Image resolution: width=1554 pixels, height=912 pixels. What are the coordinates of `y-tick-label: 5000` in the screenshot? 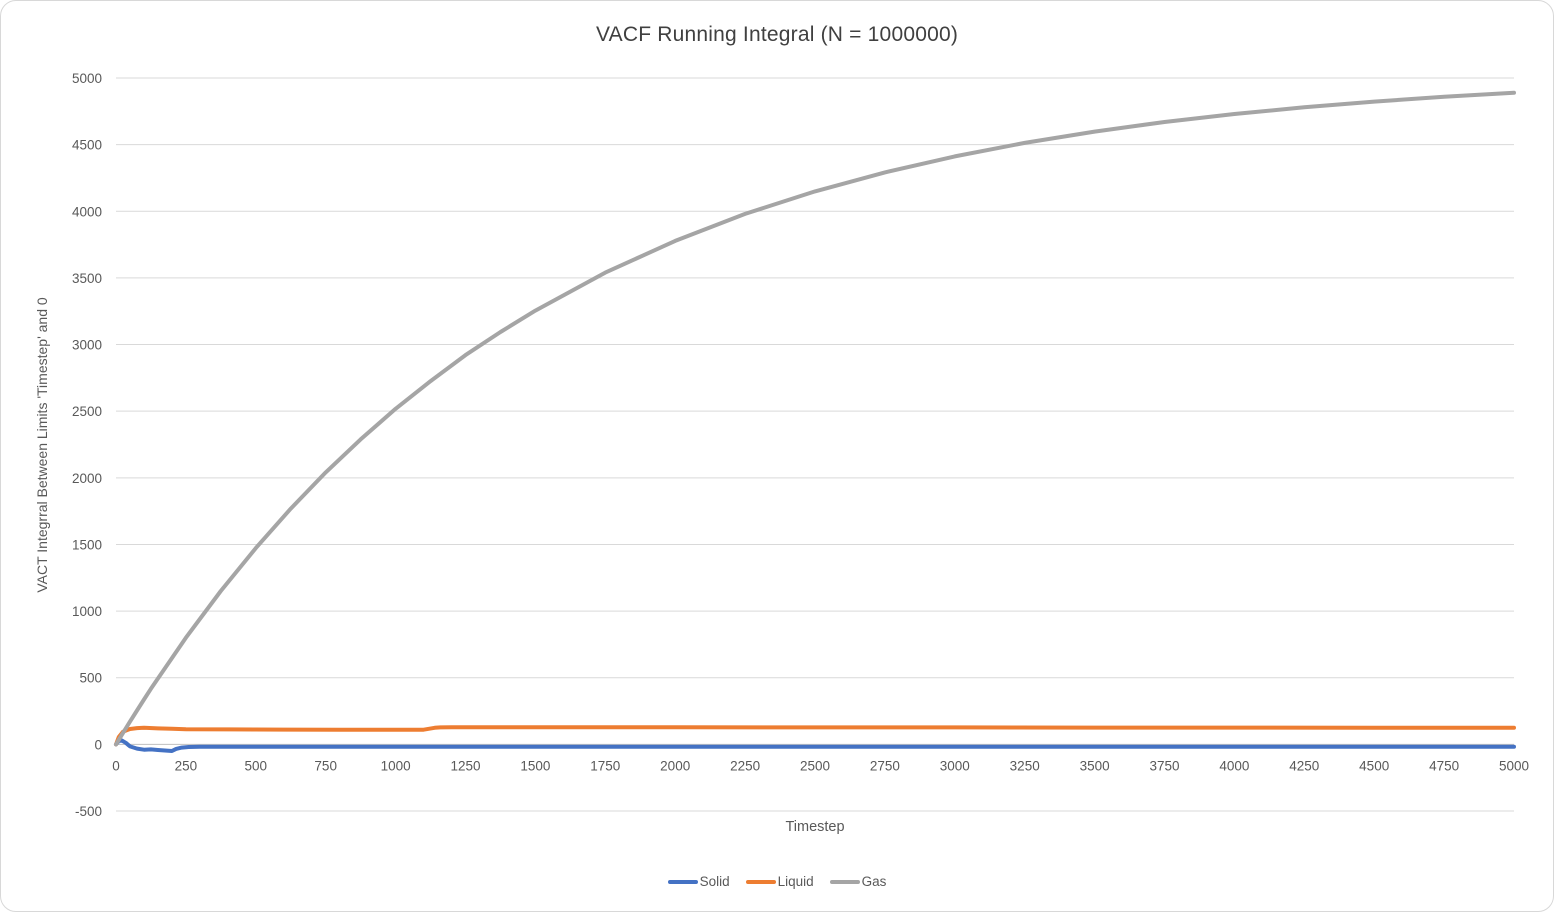 It's located at (87, 78).